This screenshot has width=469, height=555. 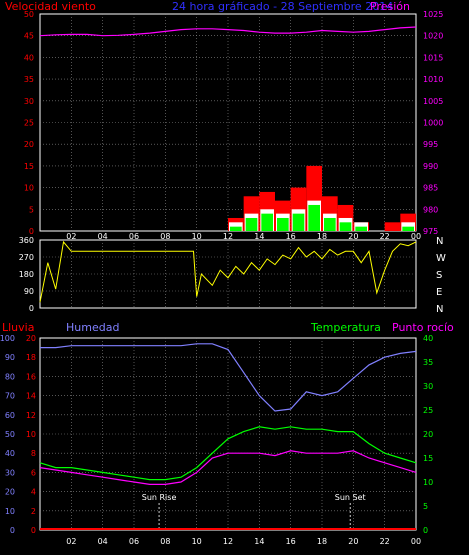 What do you see at coordinates (159, 497) in the screenshot?
I see `sunrise-label: Sun Rise` at bounding box center [159, 497].